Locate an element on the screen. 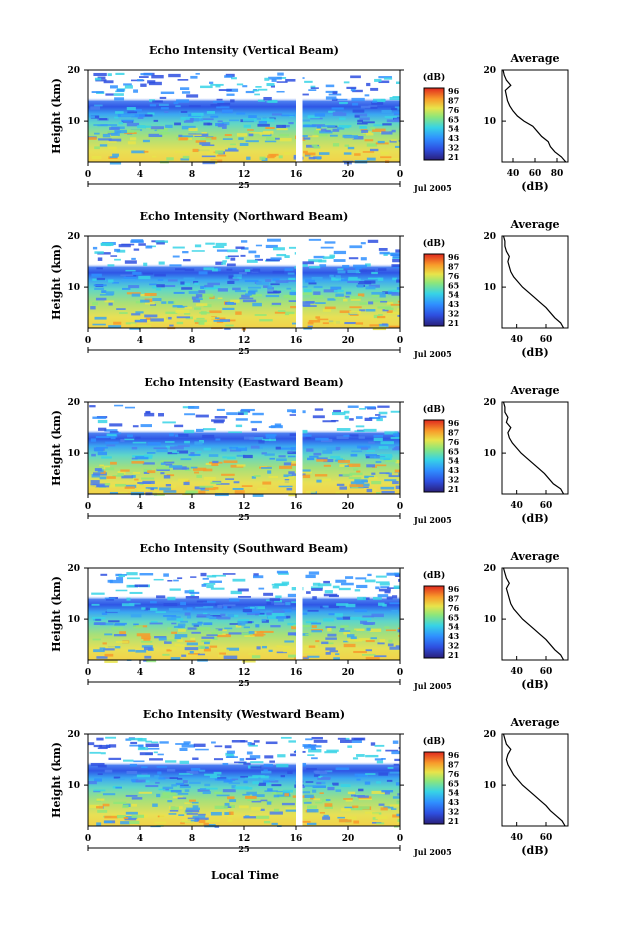 Image resolution: width=620 pixels, height=929 pixels. colorbar-tick-label: 87 is located at coordinates (453, 432).